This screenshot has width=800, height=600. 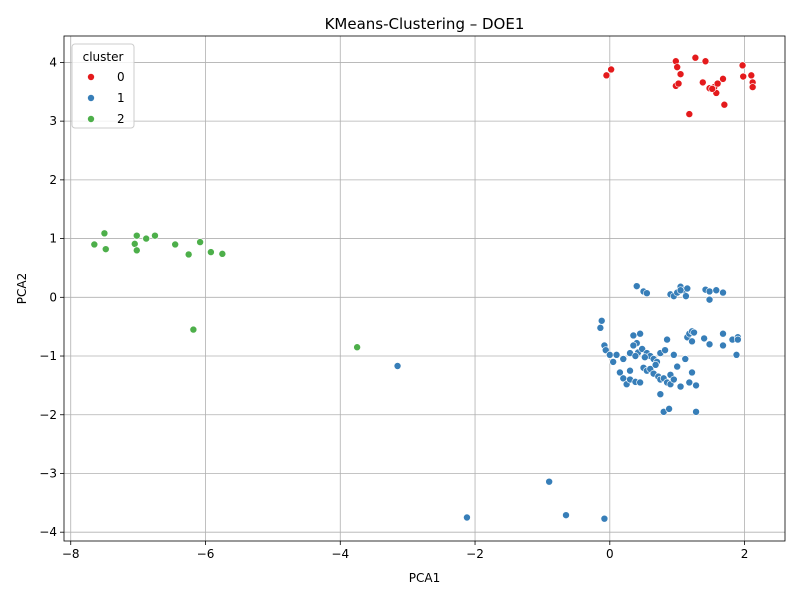 What do you see at coordinates (106, 98) in the screenshot?
I see `legend-items: 0 1 2` at bounding box center [106, 98].